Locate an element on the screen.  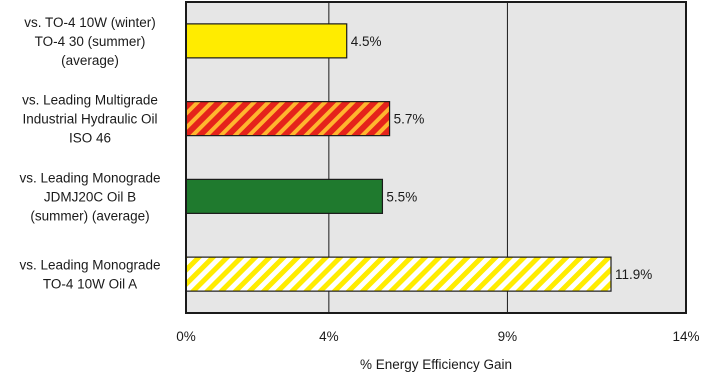
x-tick-label-1: 4% is located at coordinates (329, 336).